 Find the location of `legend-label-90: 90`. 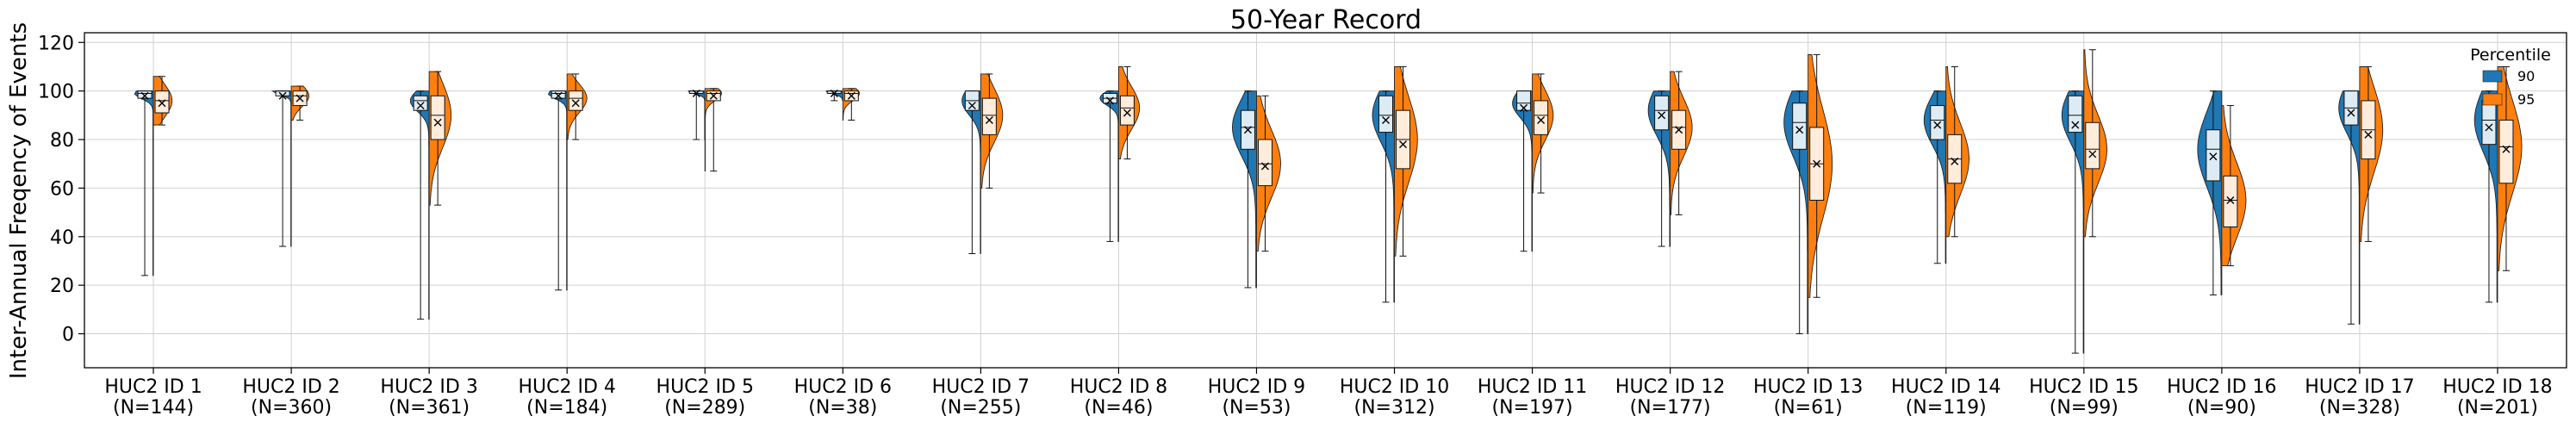

legend-label-90: 90 is located at coordinates (2526, 76).